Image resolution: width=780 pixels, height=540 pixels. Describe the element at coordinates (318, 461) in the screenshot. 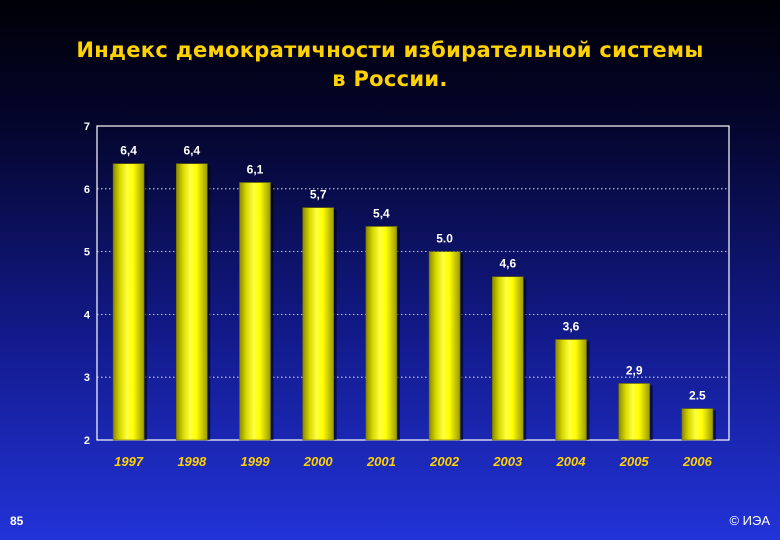

I see `x-tick-label: 2000` at that location.